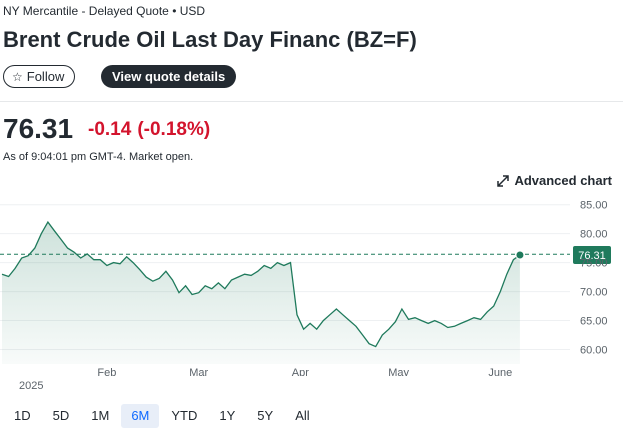 This screenshot has height=430, width=623. I want to click on x-tick-label: Mar, so click(198, 371).